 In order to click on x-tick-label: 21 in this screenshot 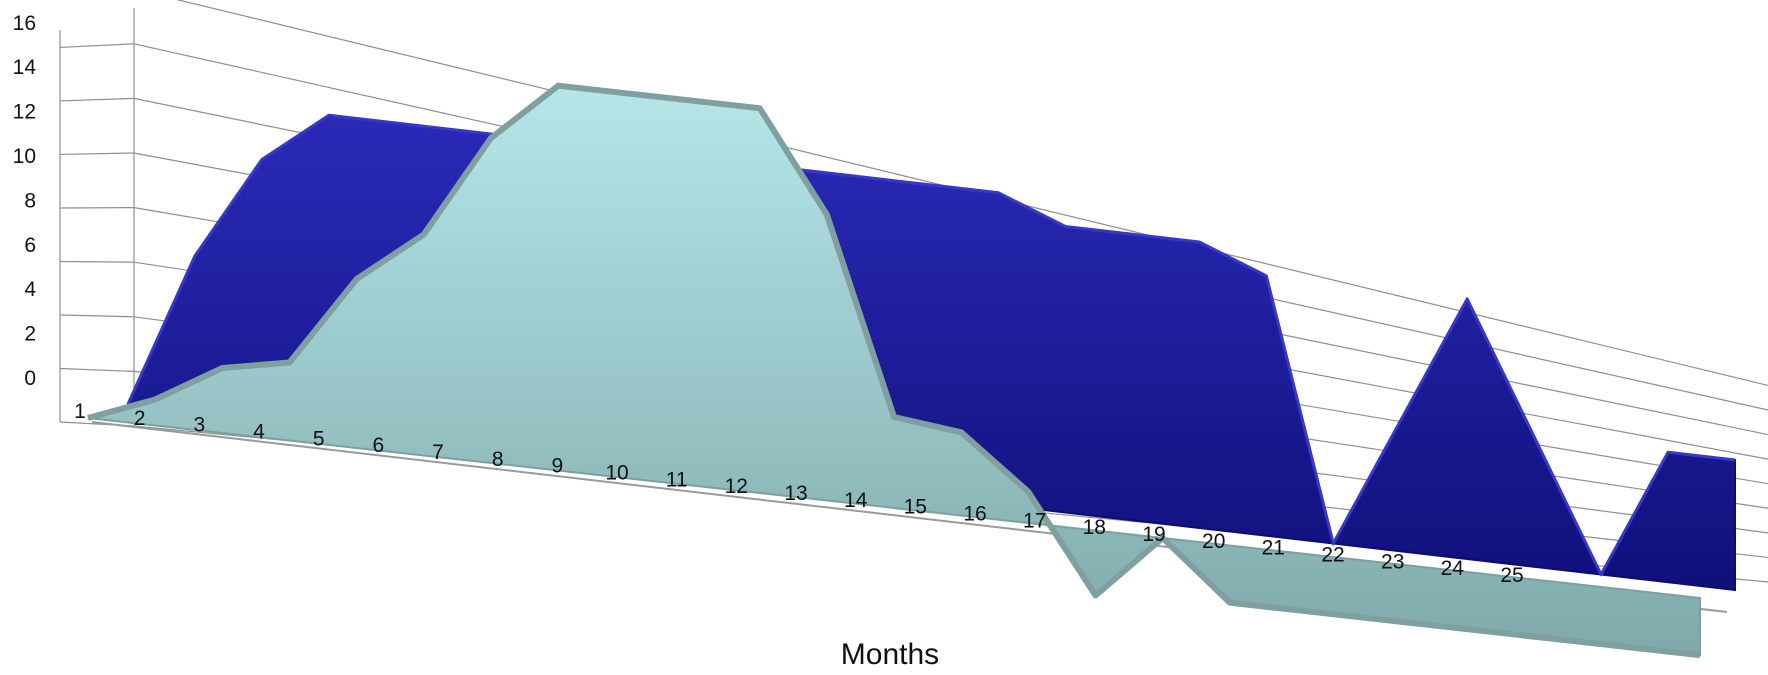, I will do `click(1273, 548)`.